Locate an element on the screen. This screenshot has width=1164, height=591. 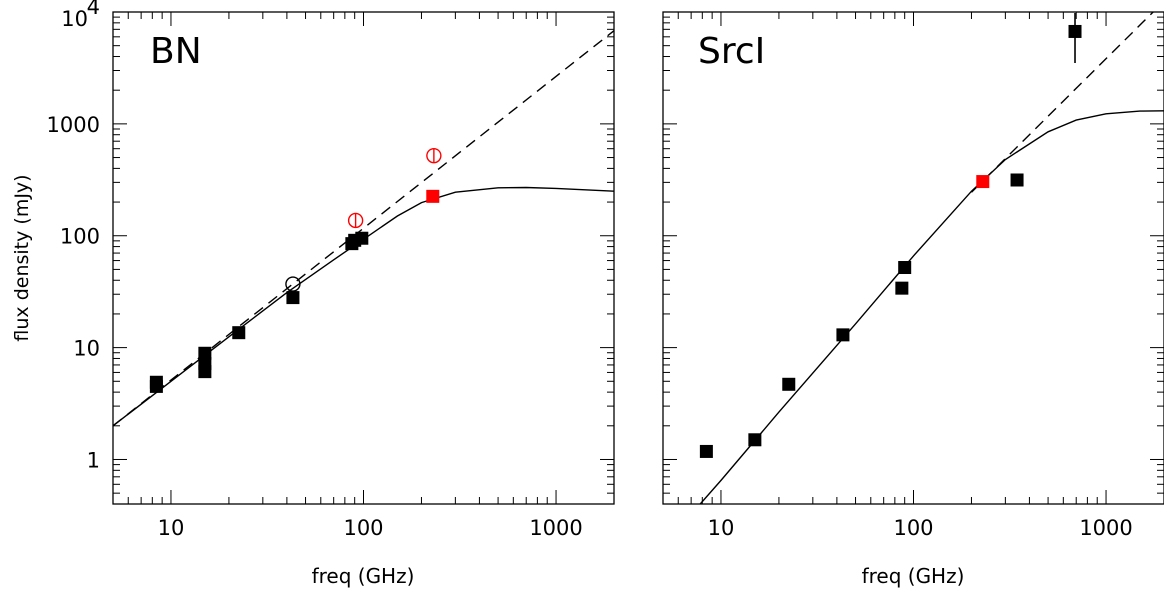
y-tick-label: 1000 is located at coordinates (73, 125).